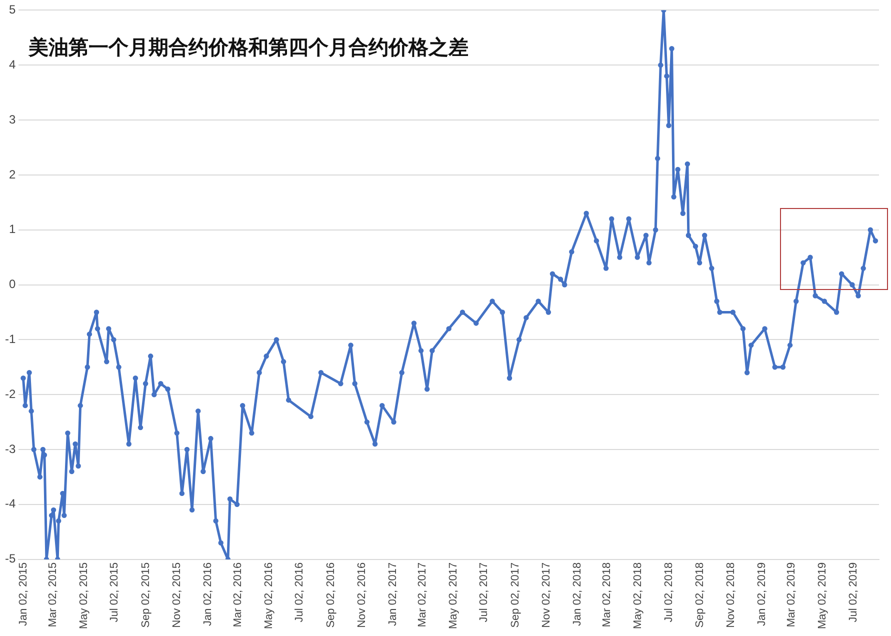 The height and width of the screenshot is (636, 891). I want to click on x-tick-label: Nov 02, 2017, so click(546, 595).